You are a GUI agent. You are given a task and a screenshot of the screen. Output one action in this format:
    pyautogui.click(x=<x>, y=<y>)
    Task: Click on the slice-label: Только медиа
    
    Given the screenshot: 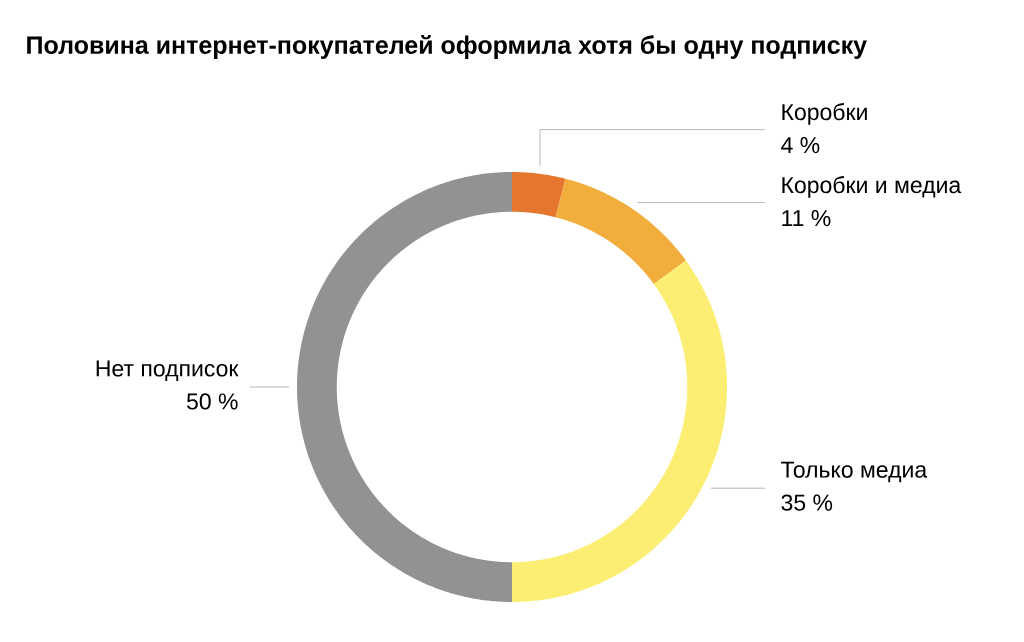 What is the action you would take?
    pyautogui.click(x=854, y=472)
    